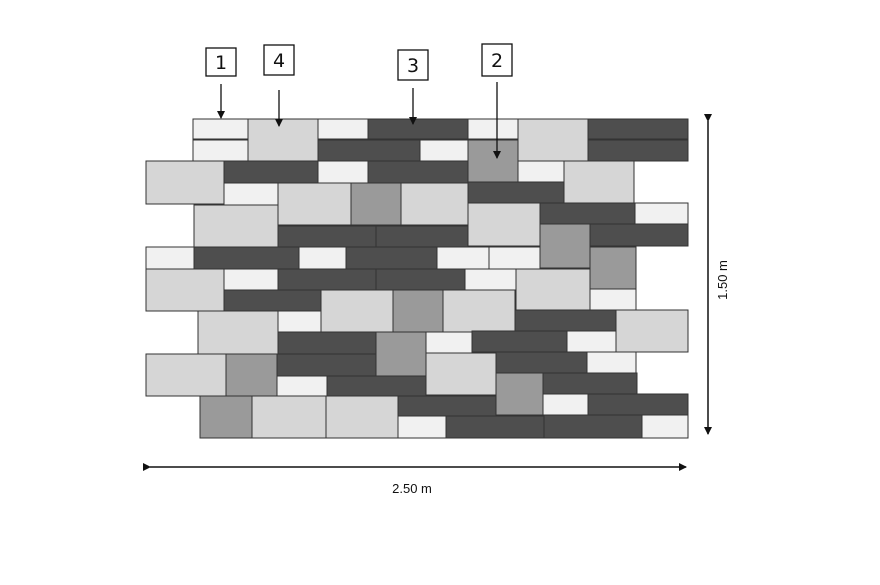 This screenshot has width=880, height=585. I want to click on width-dimension-label: 2.50 m, so click(412, 488).